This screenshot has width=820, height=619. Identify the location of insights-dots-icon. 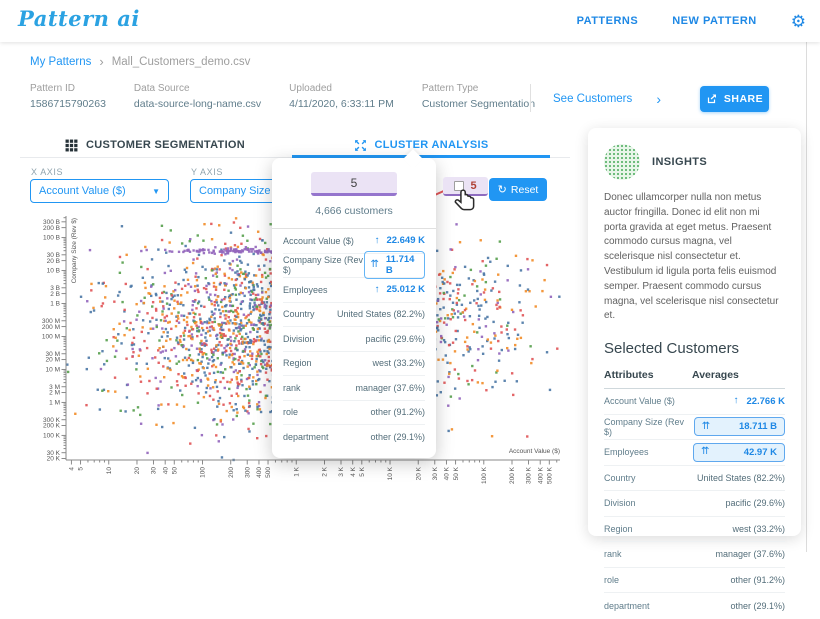
(622, 162).